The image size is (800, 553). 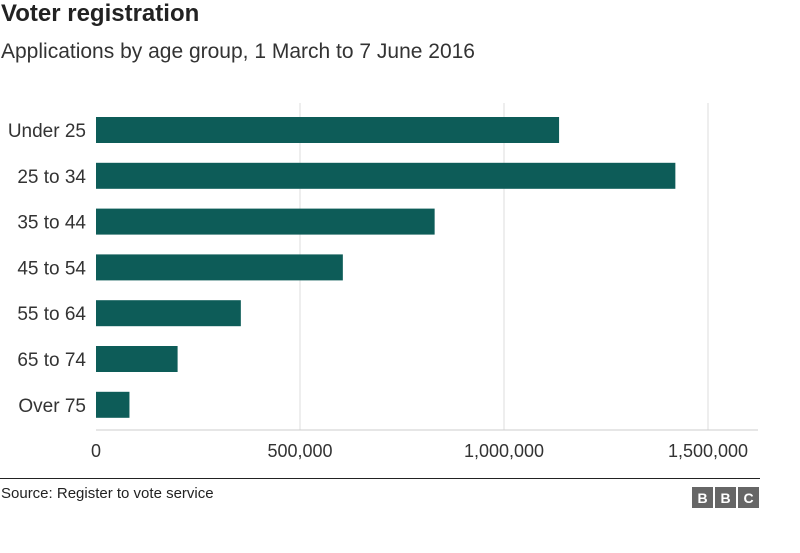 I want to click on x-tick-label: 500,000, so click(x=299, y=451).